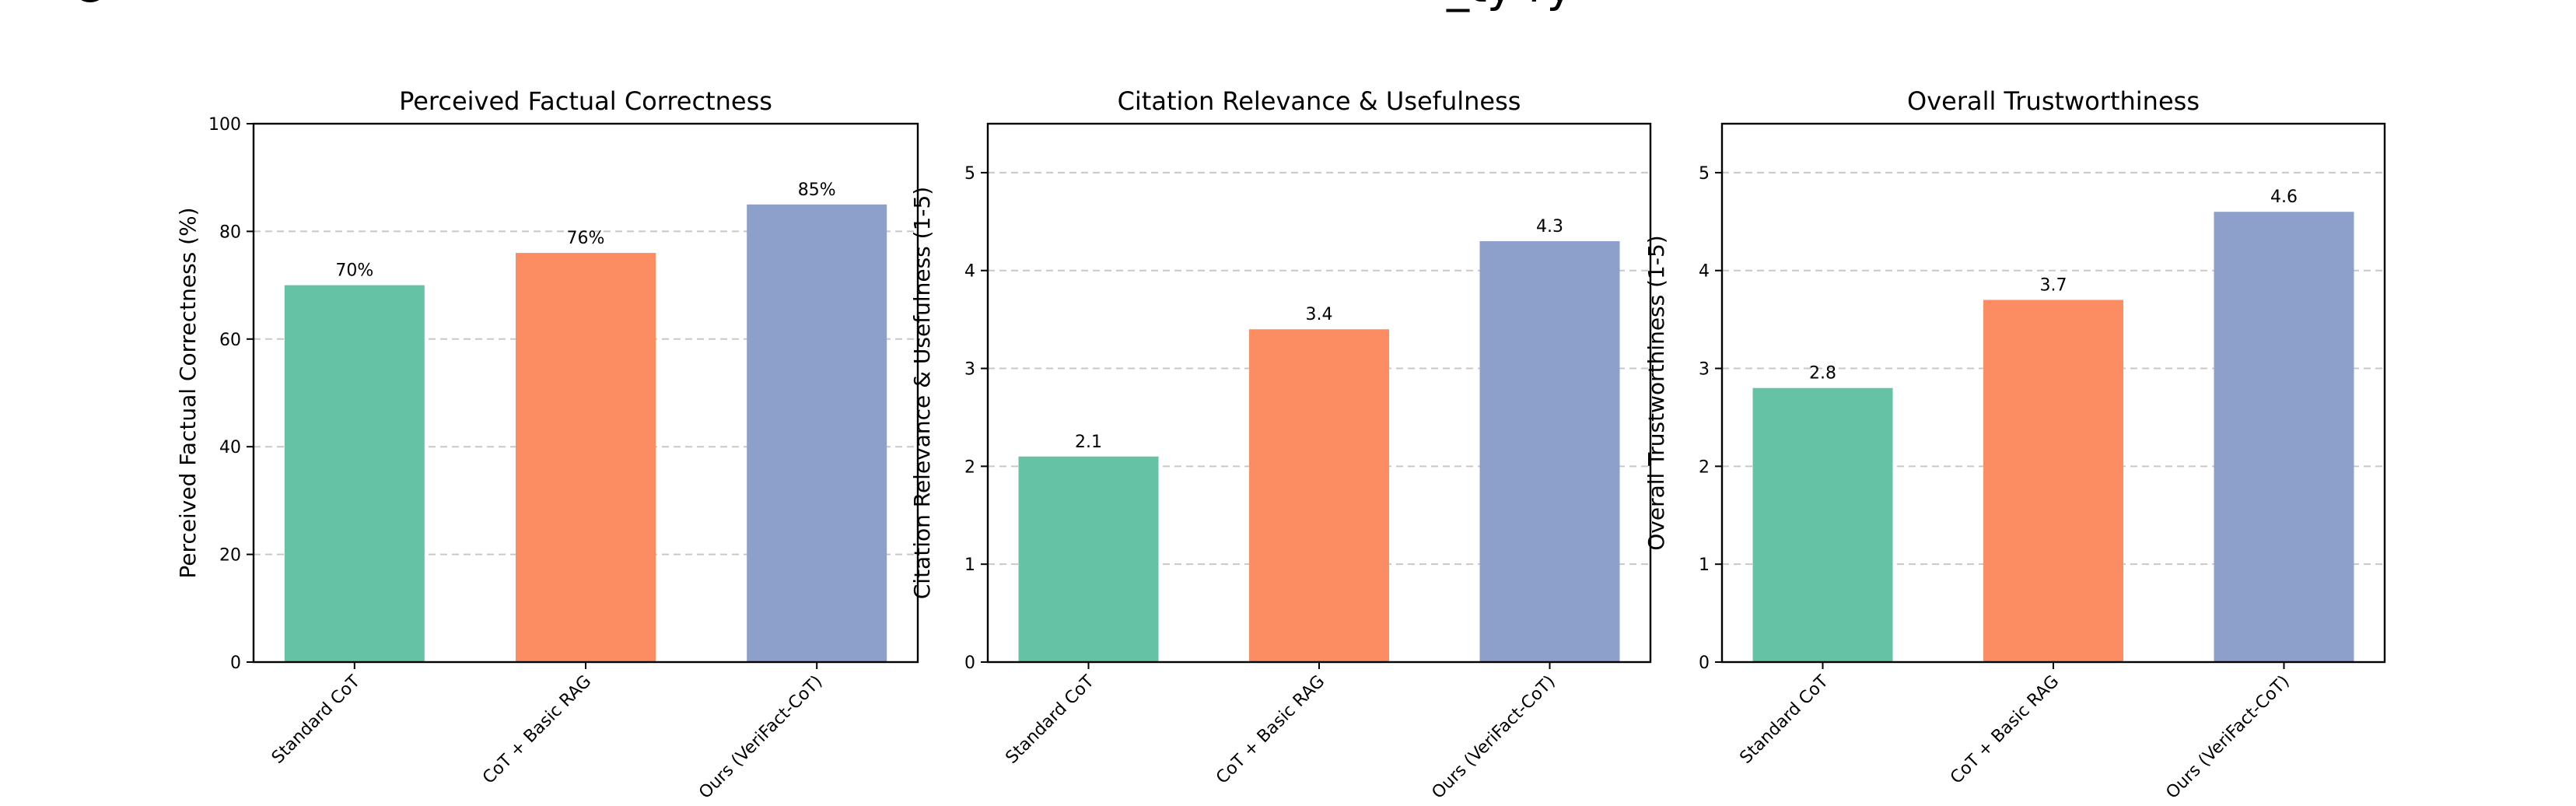  I want to click on value-label-ours-verifact-cot: 4.6, so click(2284, 197).